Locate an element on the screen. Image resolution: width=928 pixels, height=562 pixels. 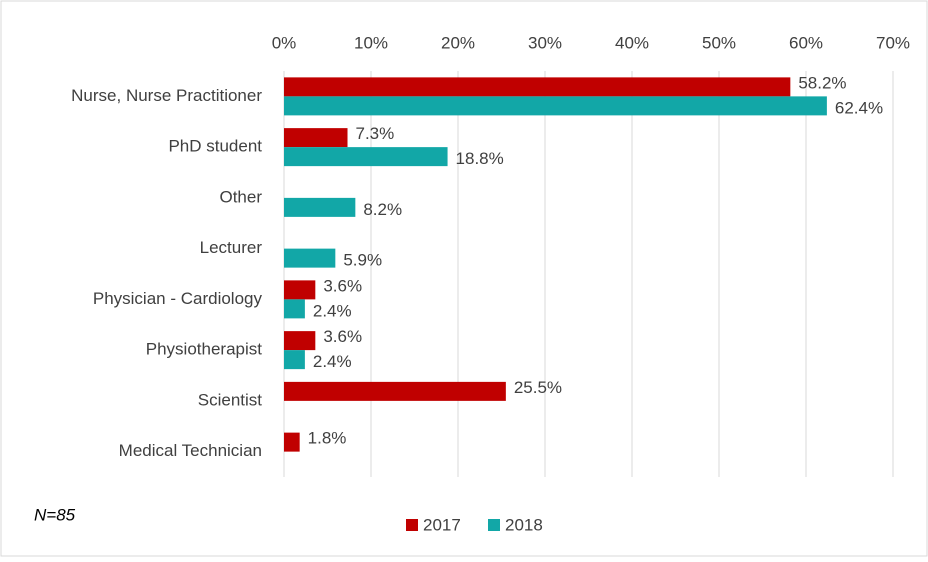
y-tick-label: PhD student is located at coordinates (215, 146).